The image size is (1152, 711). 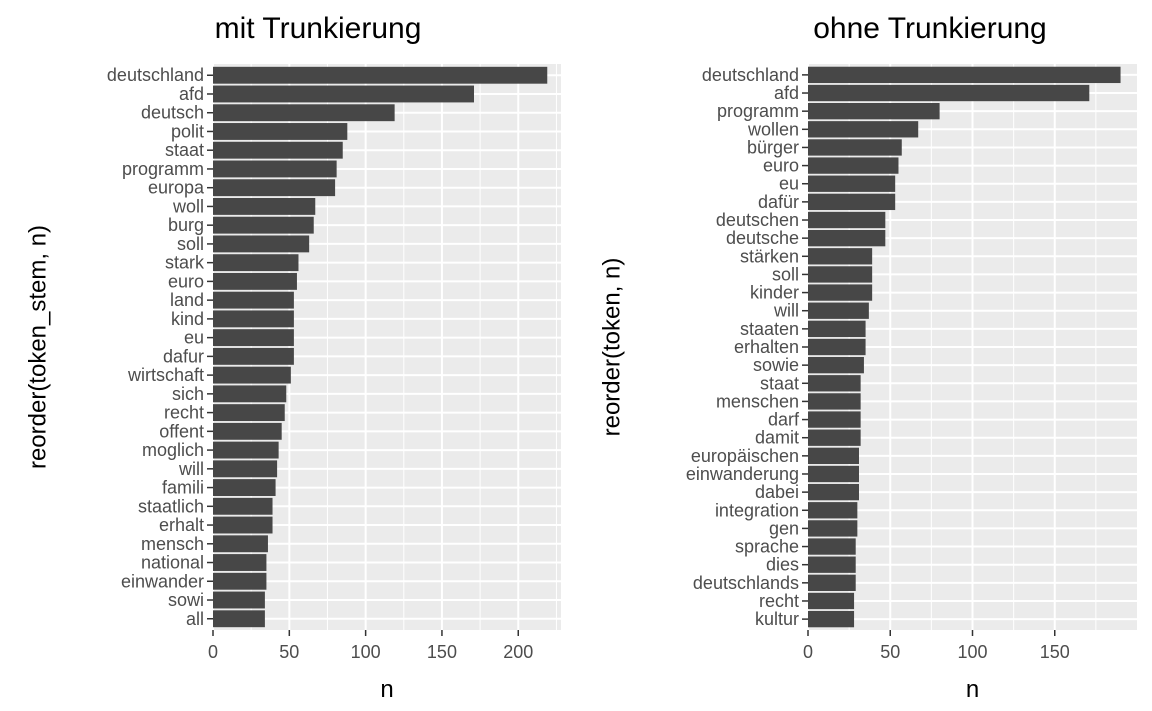 What do you see at coordinates (240, 544) in the screenshot?
I see `bar-mensch` at bounding box center [240, 544].